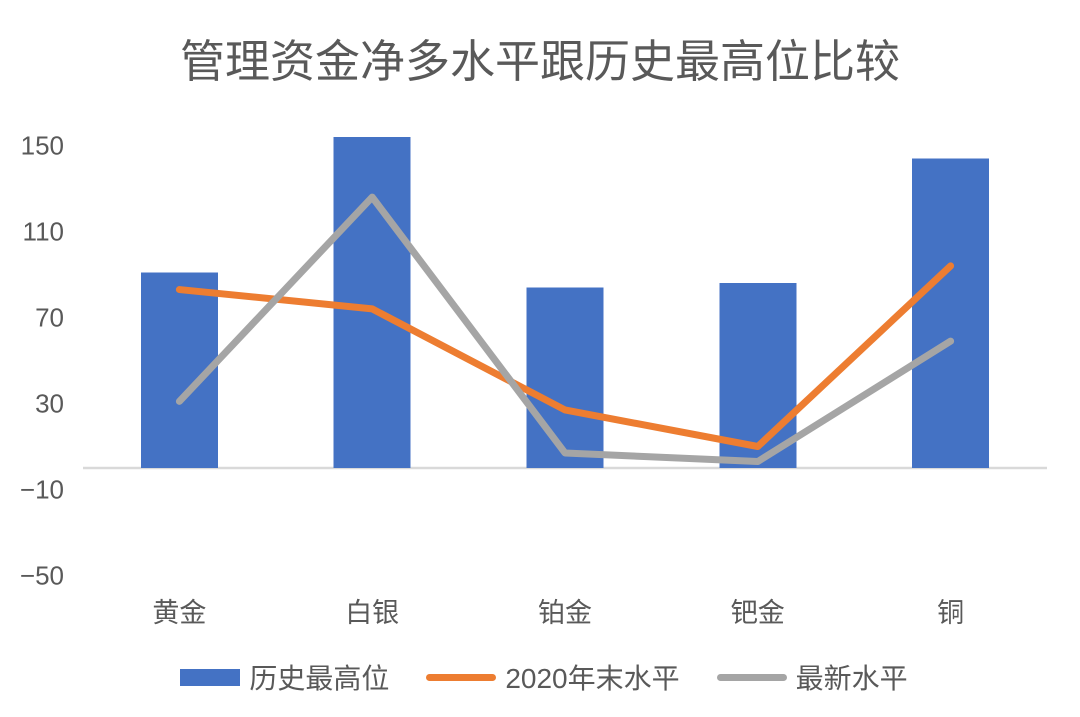 Image resolution: width=1080 pixels, height=717 pixels. I want to click on x-category-label: 黄金, so click(179, 613).